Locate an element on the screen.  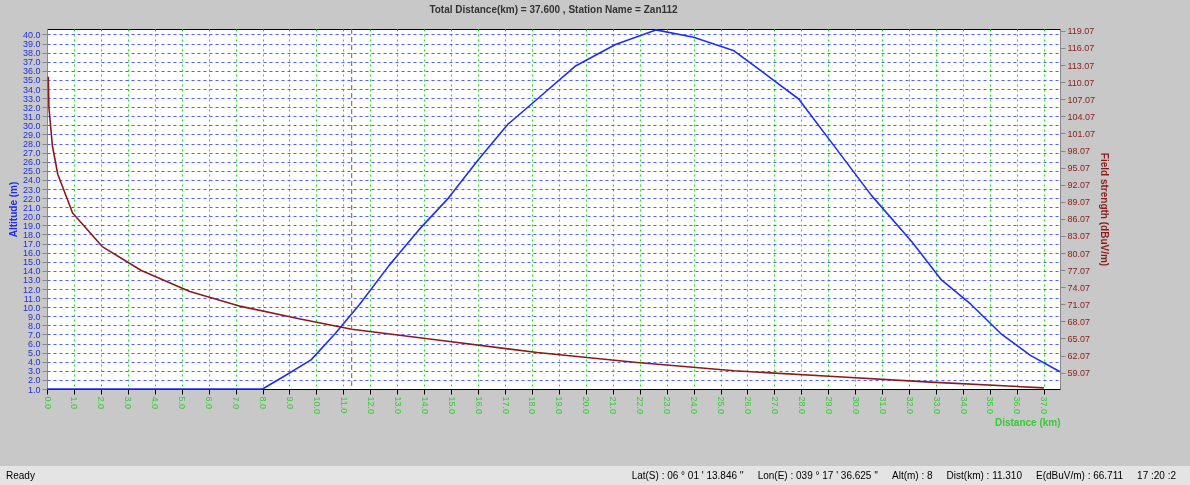
y-tick-label: 11.0 is located at coordinates (32, 298).